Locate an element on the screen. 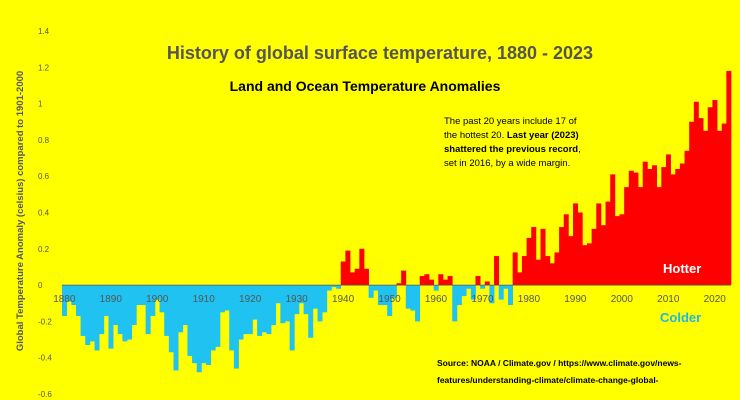 Image resolution: width=740 pixels, height=400 pixels. bar-1923 is located at coordinates (264, 309).